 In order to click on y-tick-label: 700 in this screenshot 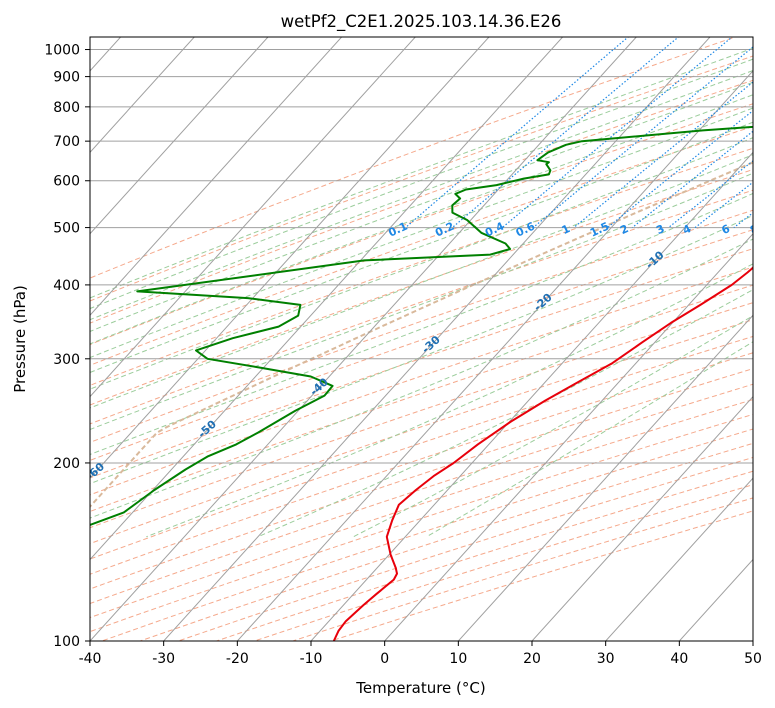, I will do `click(66, 142)`.